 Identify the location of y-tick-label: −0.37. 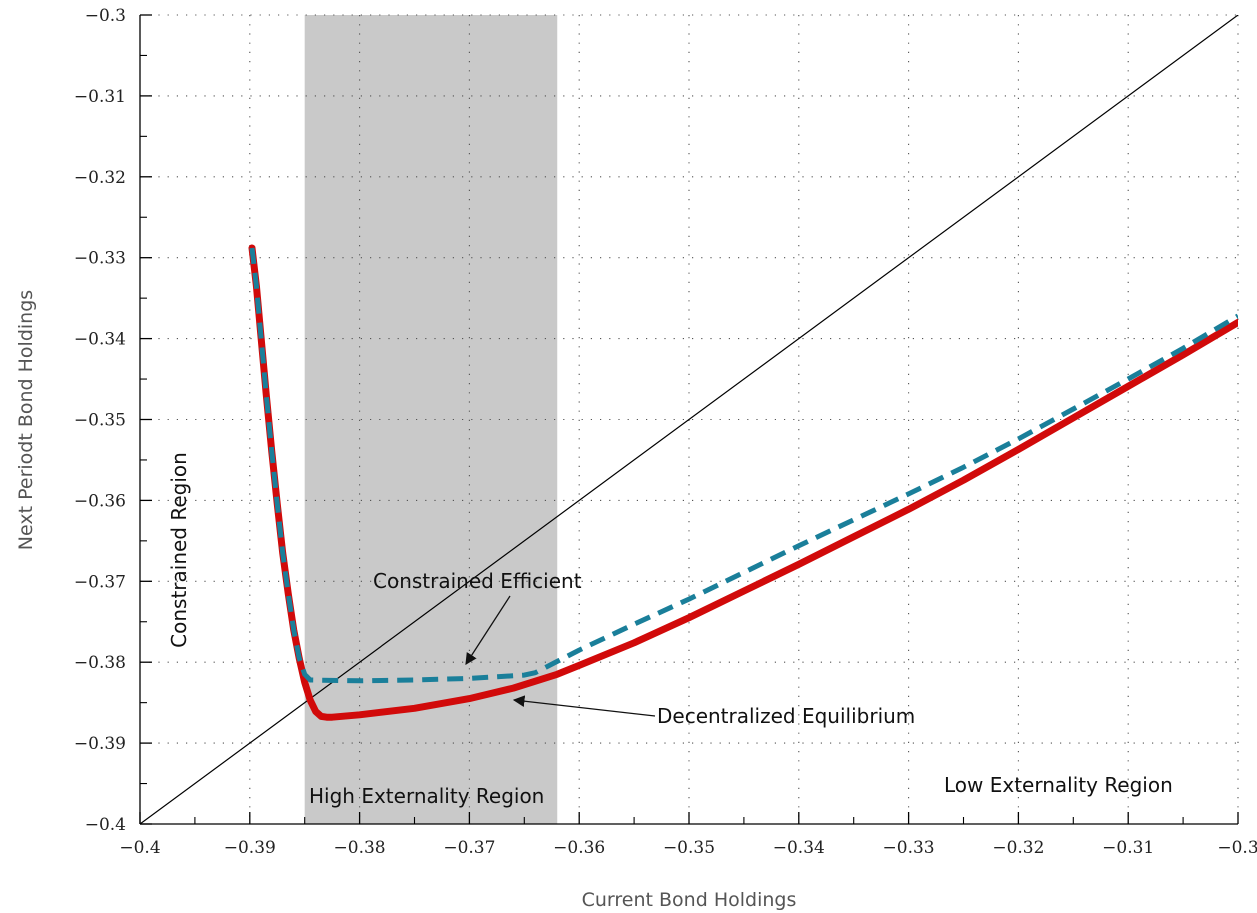
(100, 582).